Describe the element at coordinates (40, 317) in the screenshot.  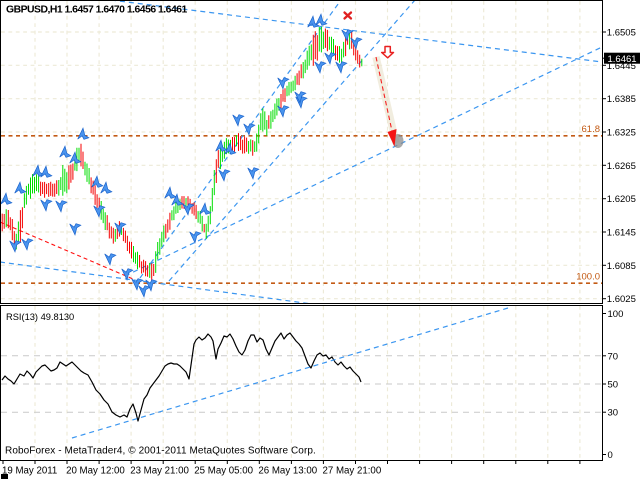
I see `svg-text: RSI(13) 49.8130` at that location.